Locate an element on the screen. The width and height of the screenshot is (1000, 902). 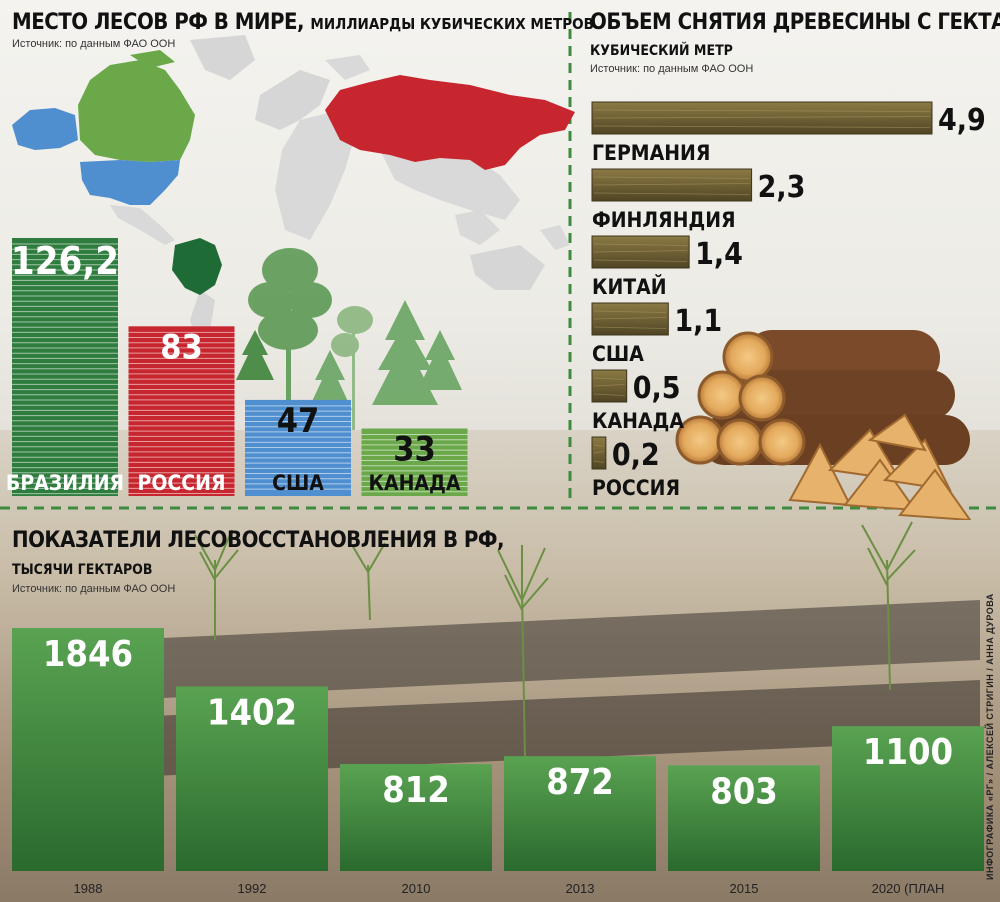
harvest-subtitle: КУБИЧЕСКИЙ МЕТР is located at coordinates (661, 51).